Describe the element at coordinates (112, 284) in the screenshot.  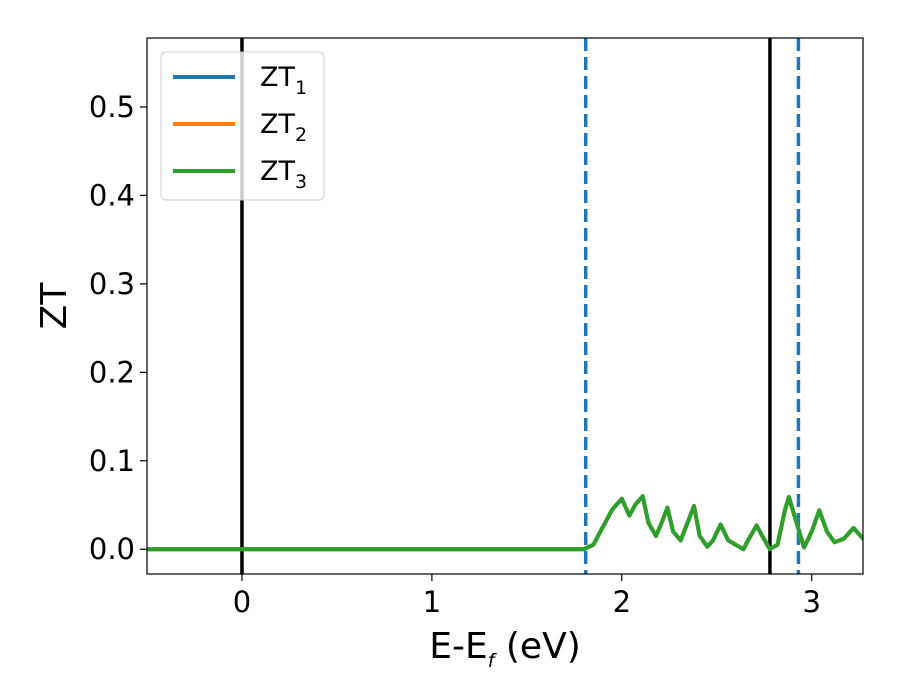
I see `y-tick-label: 0.3` at that location.